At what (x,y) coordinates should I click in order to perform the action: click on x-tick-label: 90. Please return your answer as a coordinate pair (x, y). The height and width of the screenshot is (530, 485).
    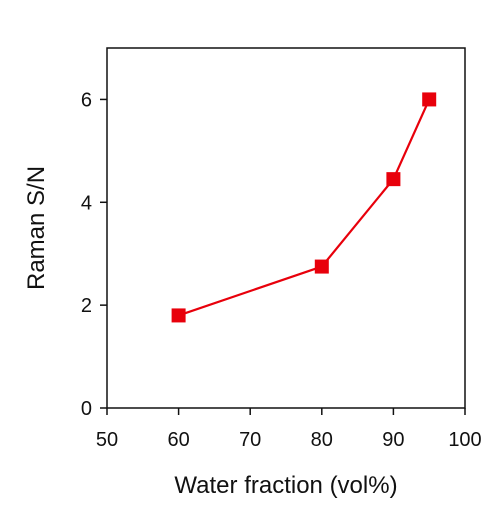
    Looking at the image, I should click on (393, 440).